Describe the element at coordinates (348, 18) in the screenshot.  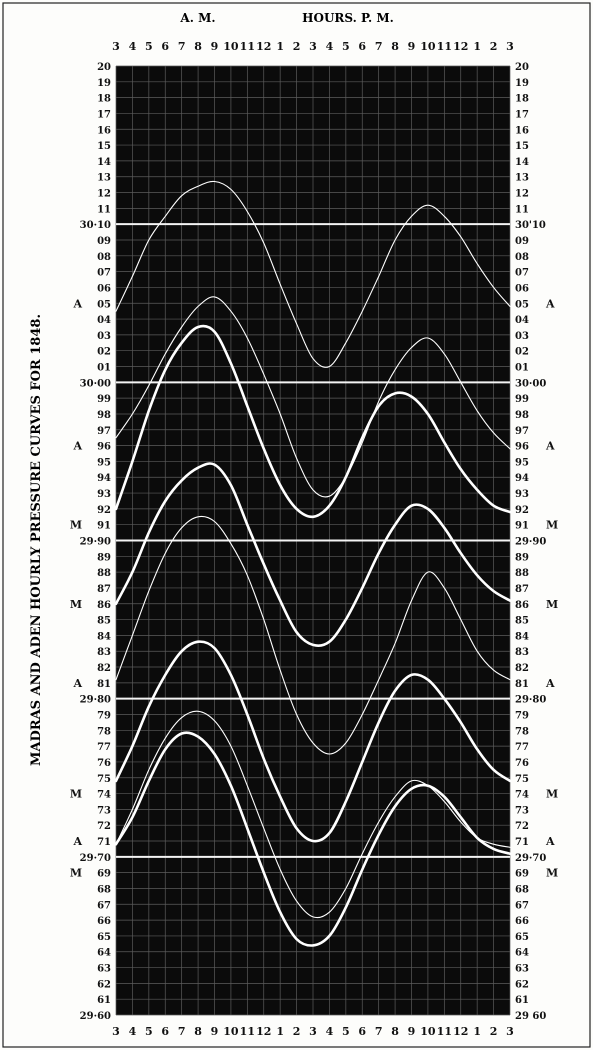
I see `pm-header: HOURS. P. M.` at that location.